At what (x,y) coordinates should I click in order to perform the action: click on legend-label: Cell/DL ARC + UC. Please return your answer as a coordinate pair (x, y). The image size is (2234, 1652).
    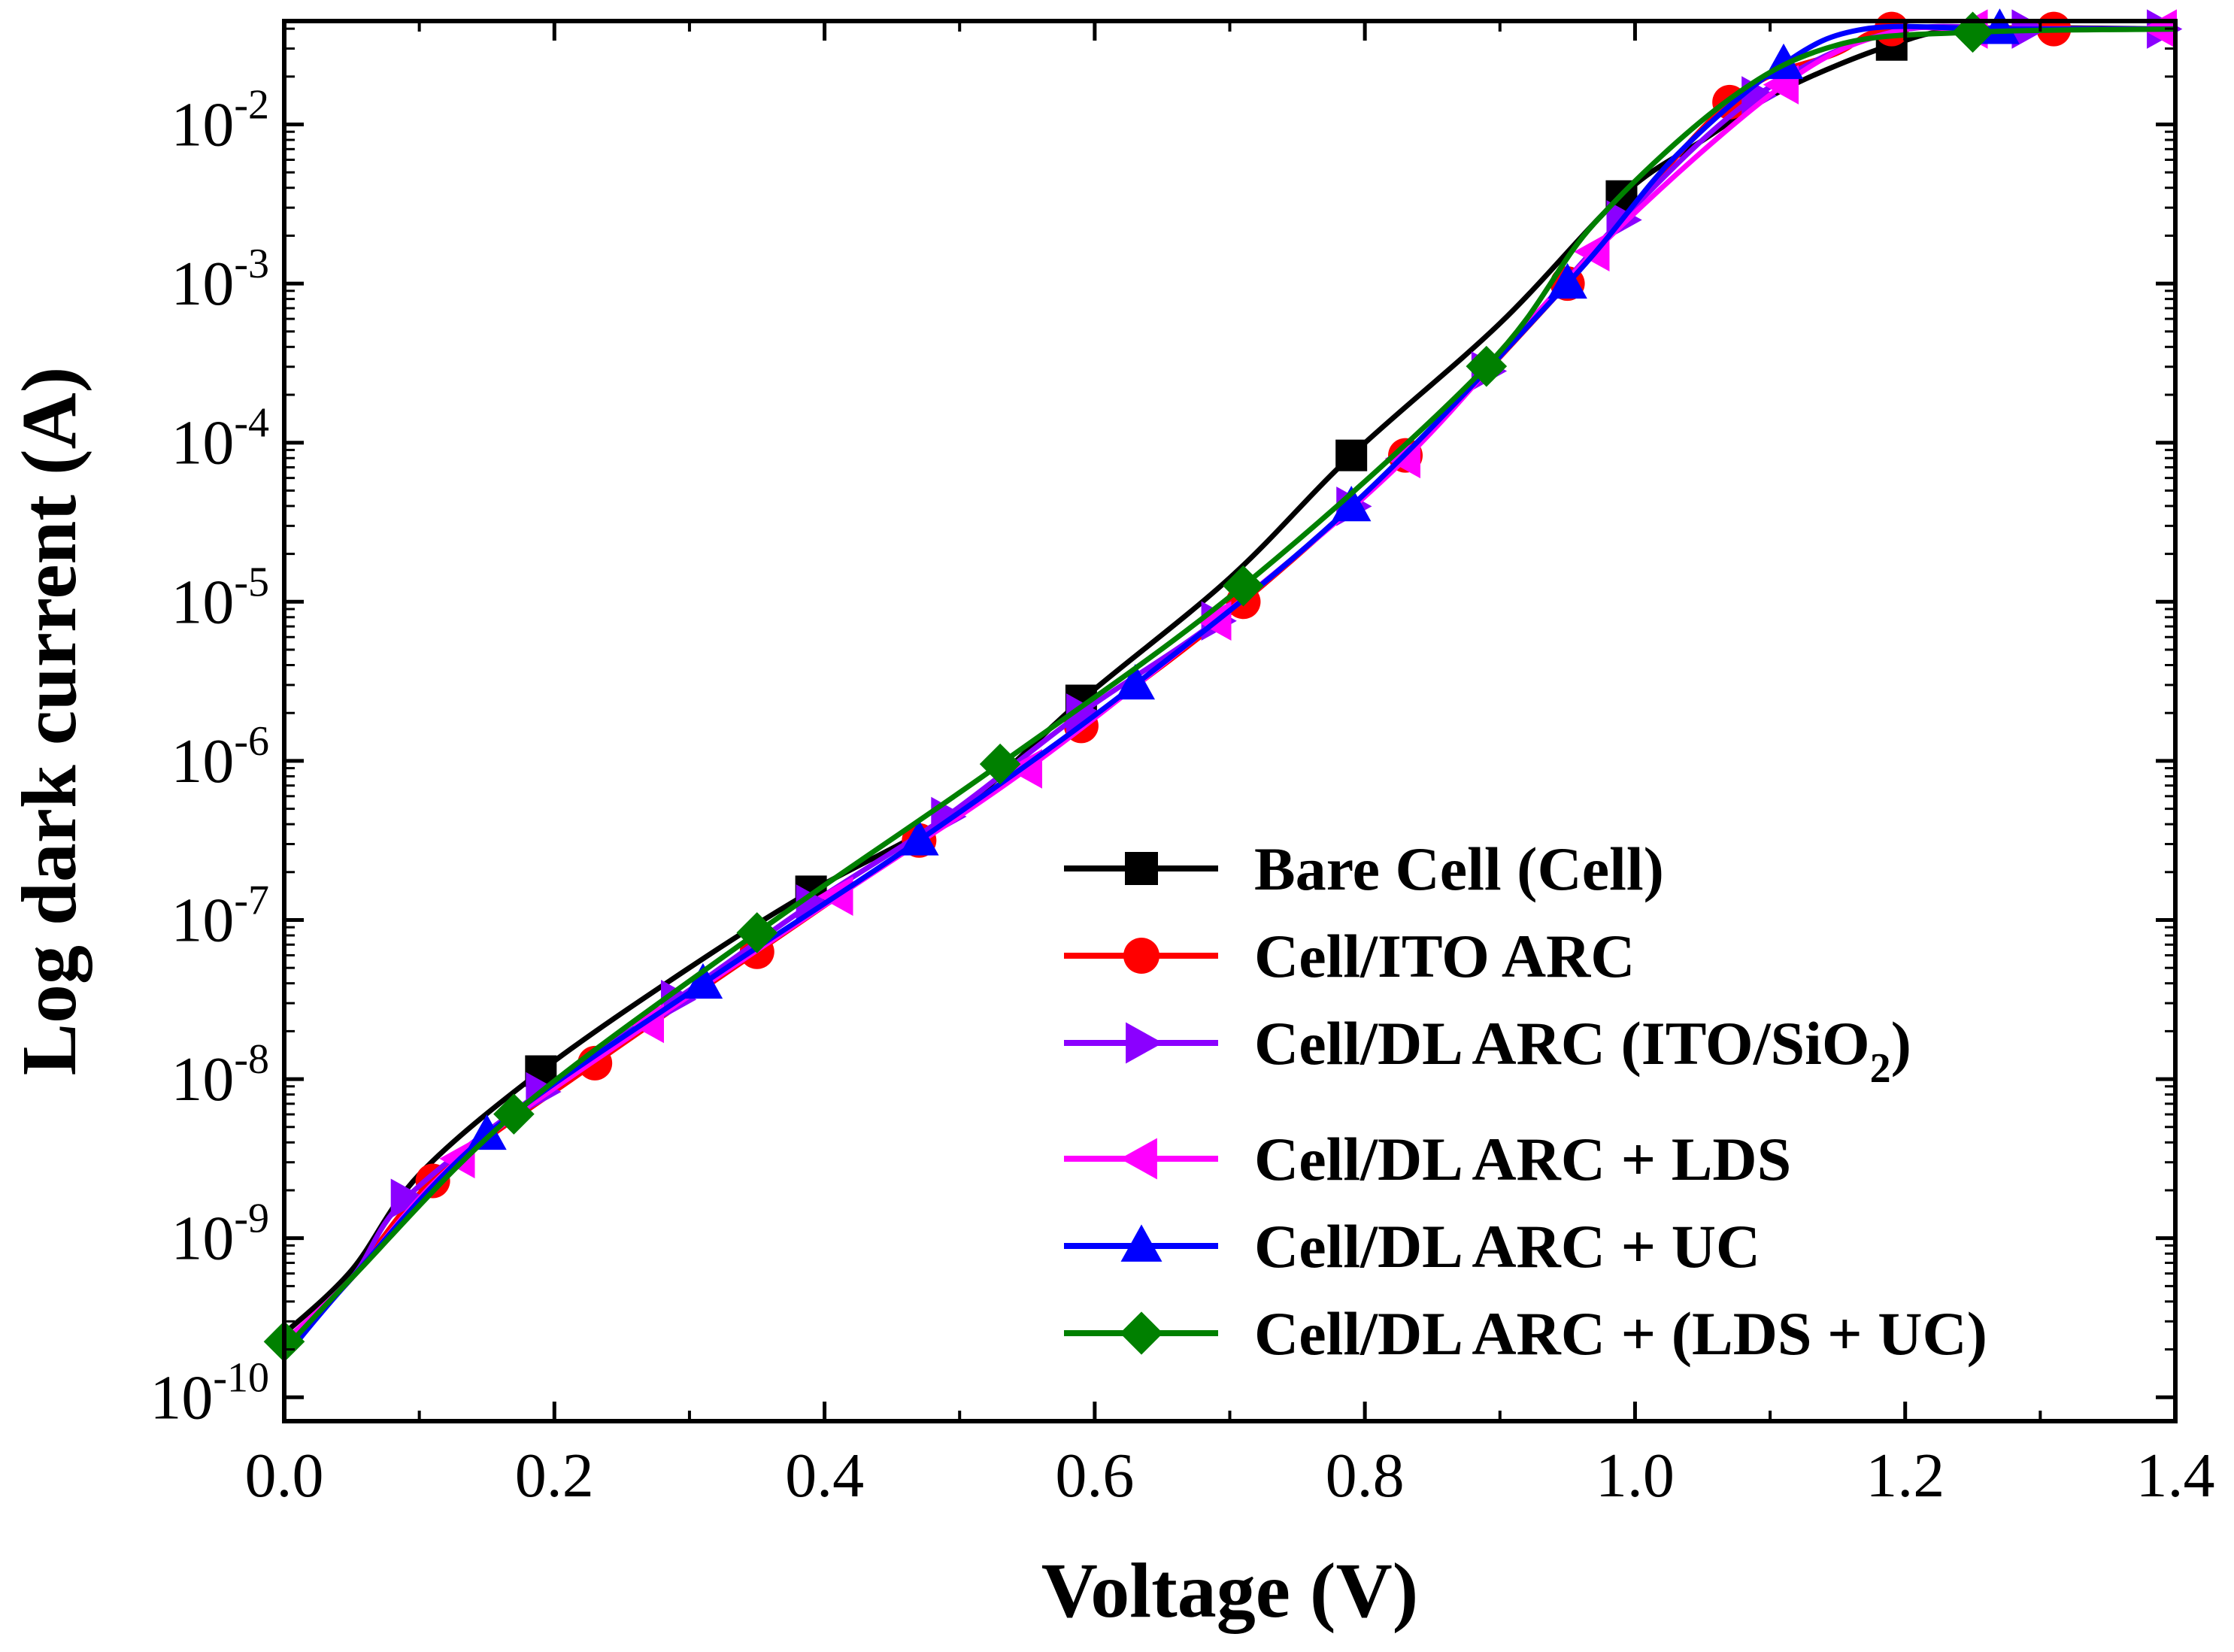
    Looking at the image, I should click on (1507, 1246).